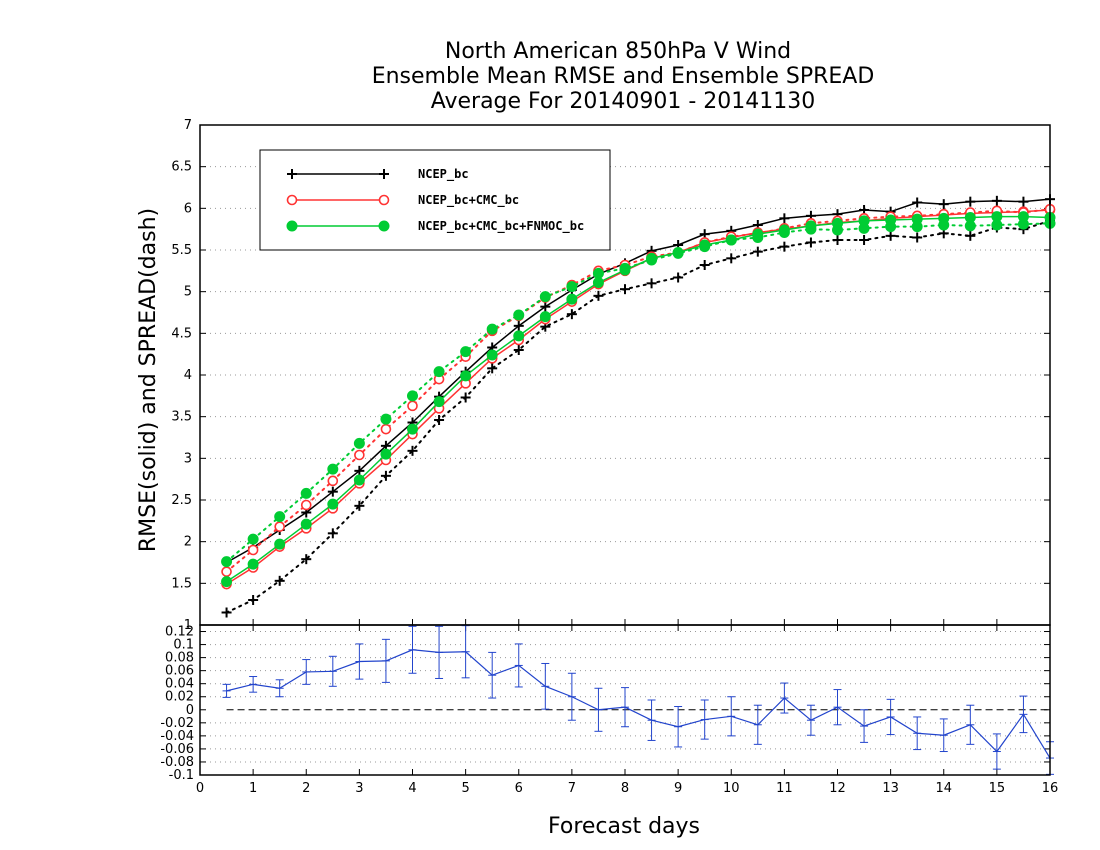  Describe the element at coordinates (188, 458) in the screenshot. I see `y-tick-label: 3` at that location.